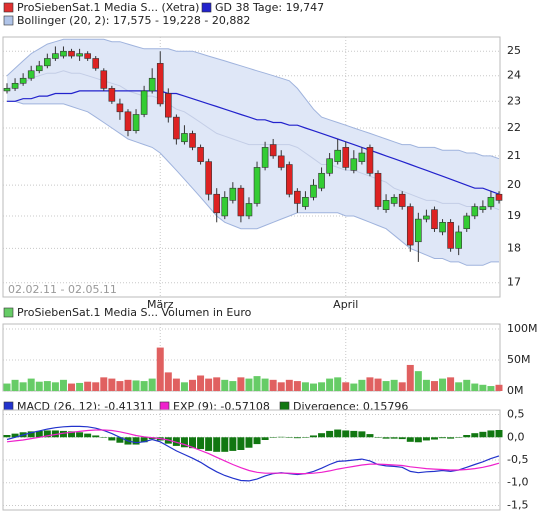  What do you see at coordinates (514, 100) in the screenshot?
I see `y-tick-label: 23` at bounding box center [514, 100].